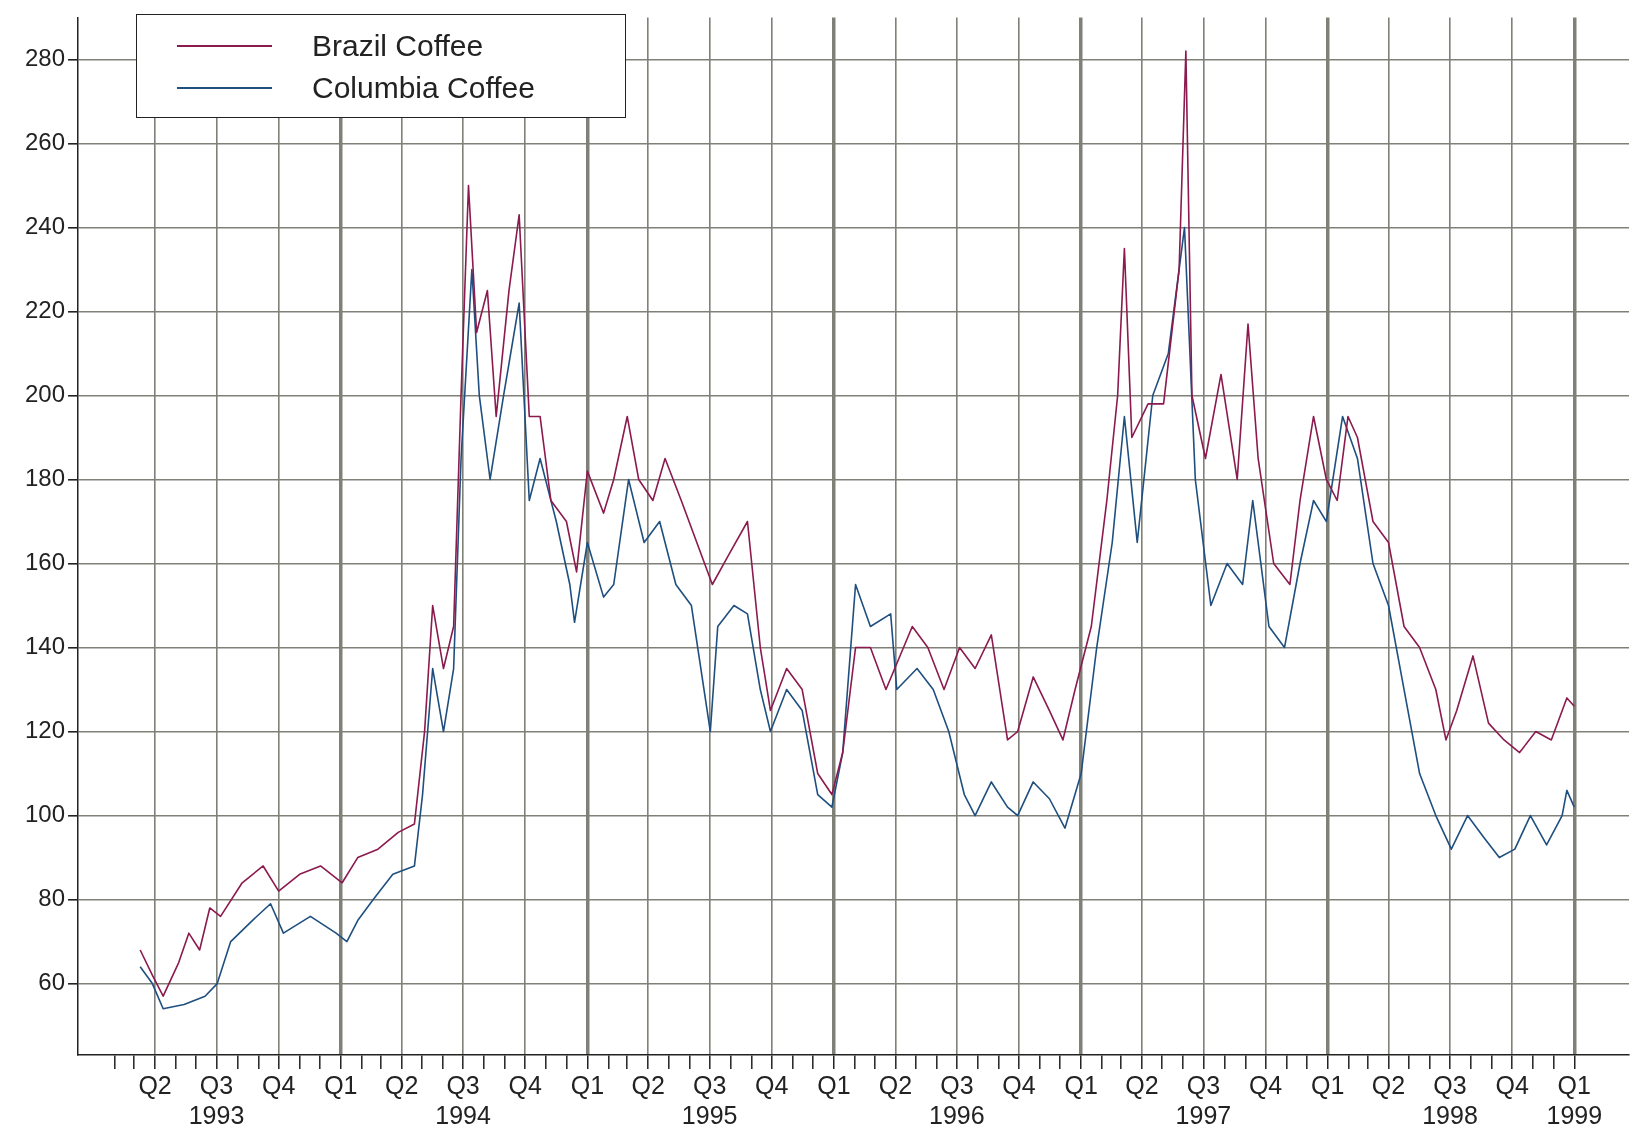 Image resolution: width=1637 pixels, height=1139 pixels. What do you see at coordinates (1203, 1099) in the screenshot?
I see `x-tick-label: Q3 1997` at bounding box center [1203, 1099].